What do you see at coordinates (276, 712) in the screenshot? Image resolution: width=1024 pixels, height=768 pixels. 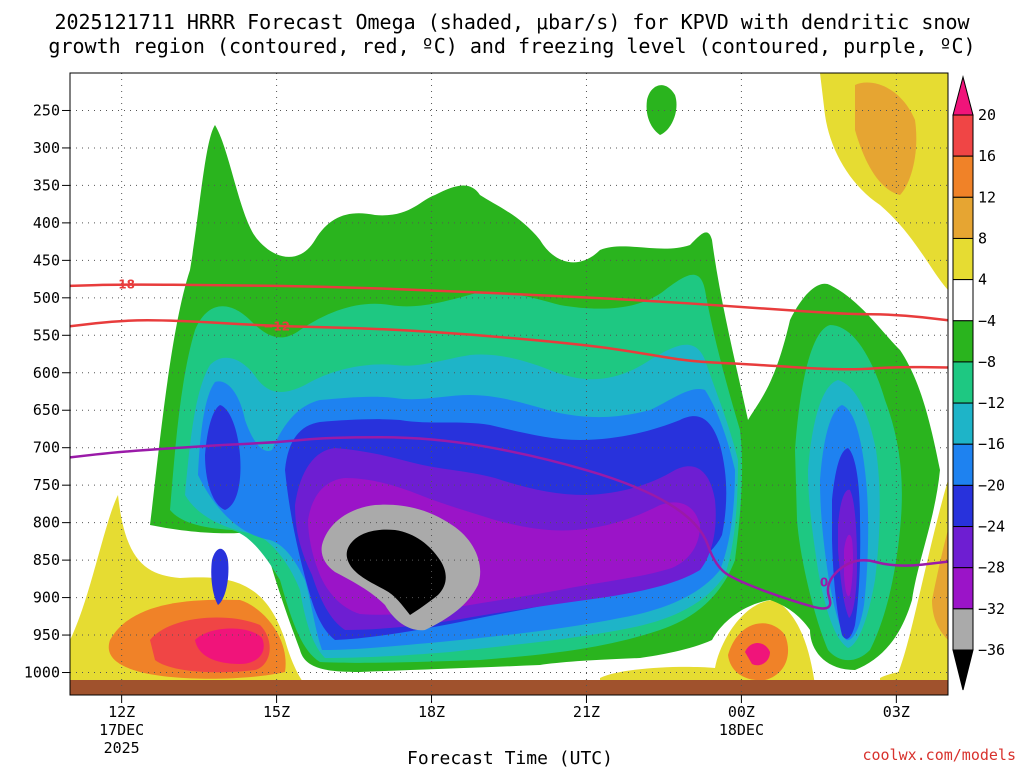 I see `x-tick-label: 15Z` at bounding box center [276, 712].